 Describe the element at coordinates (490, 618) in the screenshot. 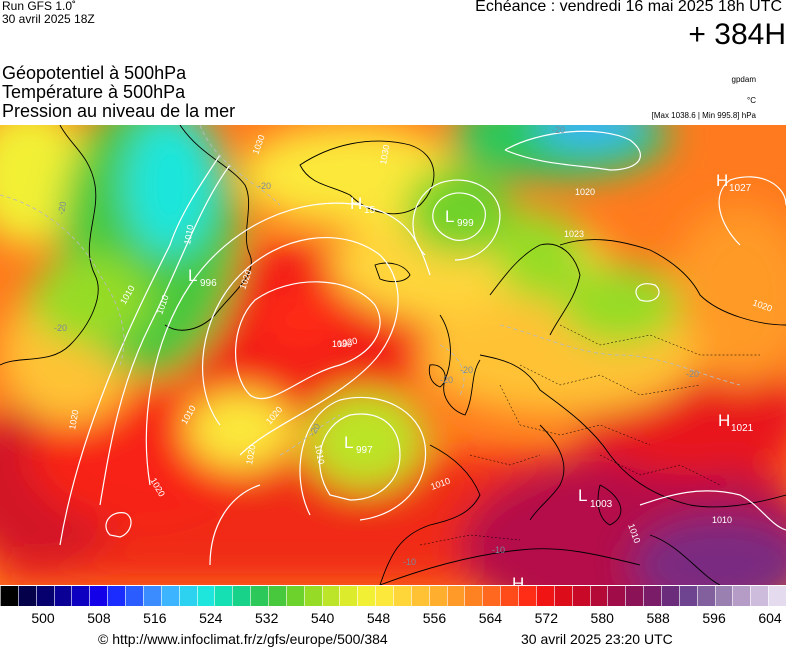

I see `color-scale-label: 564` at that location.